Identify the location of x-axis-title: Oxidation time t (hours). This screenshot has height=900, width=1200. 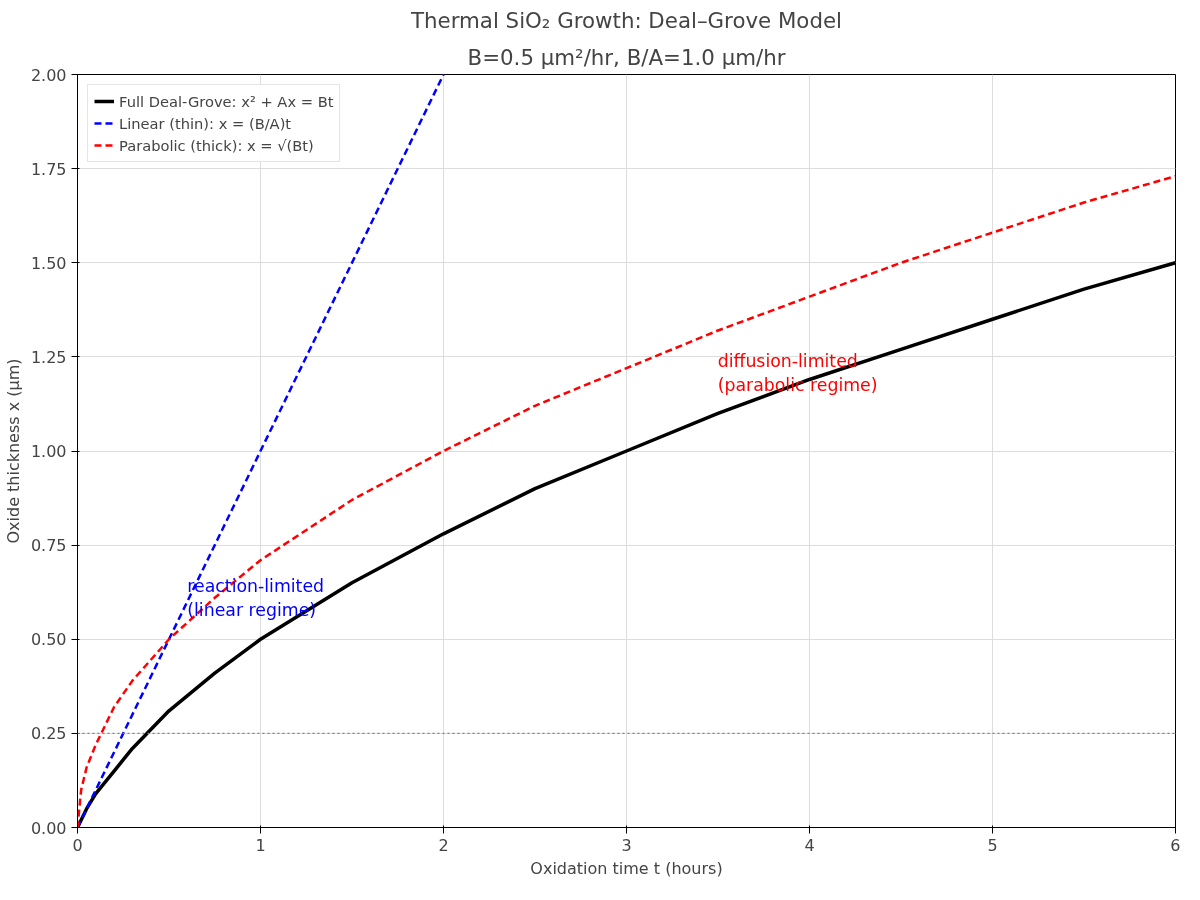
(626, 868).